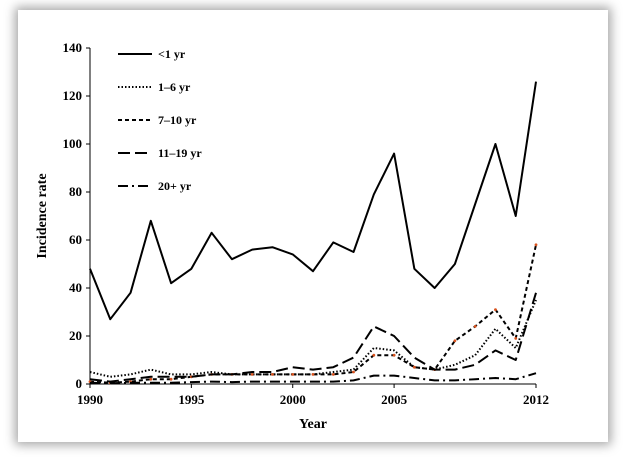 The width and height of the screenshot is (630, 464). I want to click on y-tick-label: 80, so click(75, 191).